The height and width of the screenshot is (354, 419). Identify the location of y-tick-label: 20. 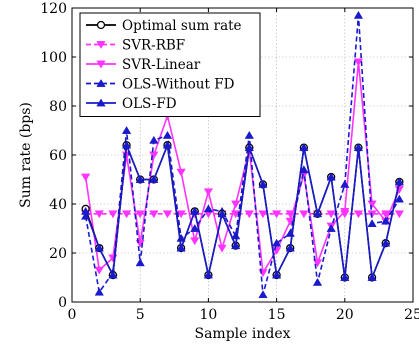
(58, 254).